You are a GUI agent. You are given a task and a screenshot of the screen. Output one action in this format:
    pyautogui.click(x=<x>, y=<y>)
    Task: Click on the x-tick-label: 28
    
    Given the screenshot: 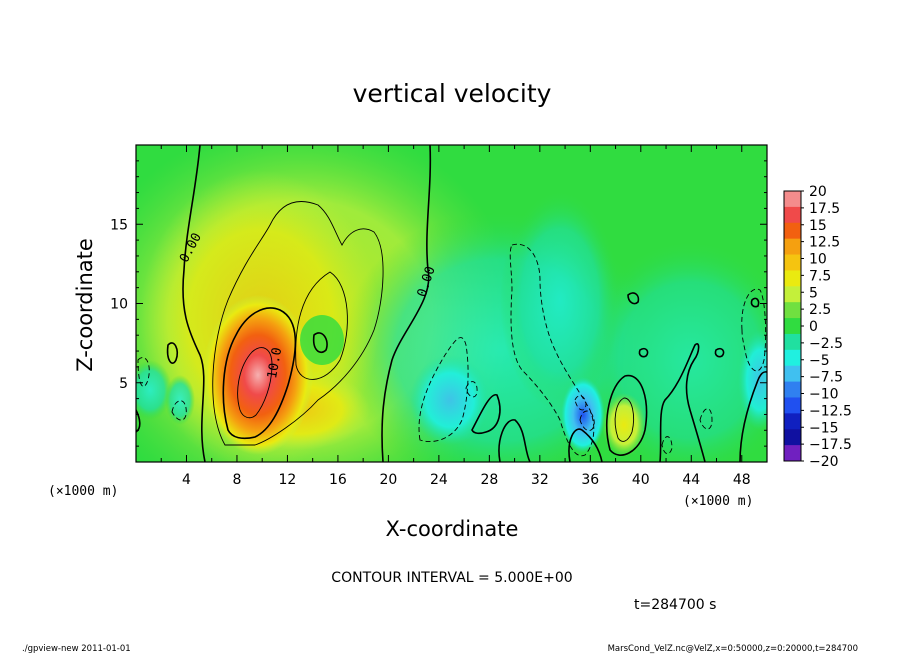 What is the action you would take?
    pyautogui.click(x=489, y=480)
    